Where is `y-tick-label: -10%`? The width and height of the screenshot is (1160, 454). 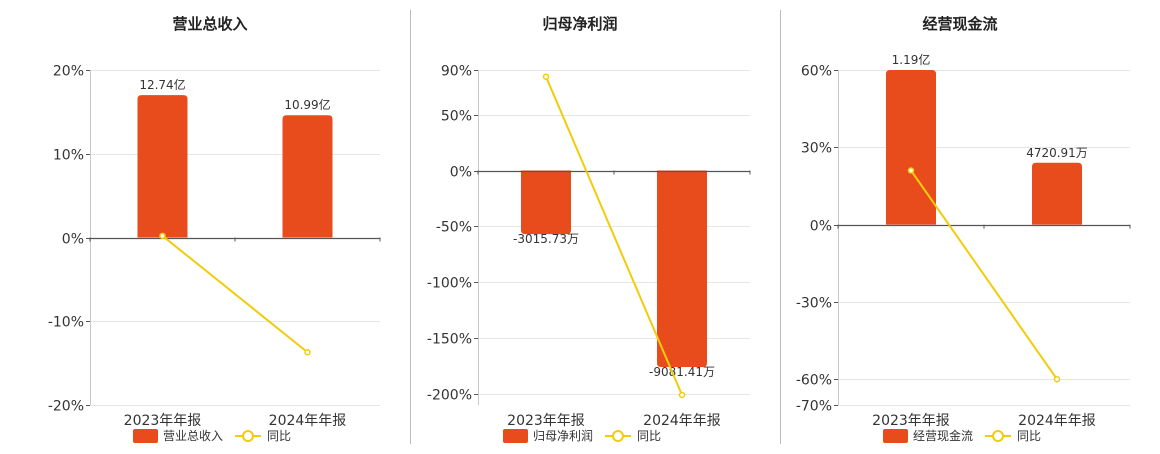
y-tick-label: -10% is located at coordinates (66, 323).